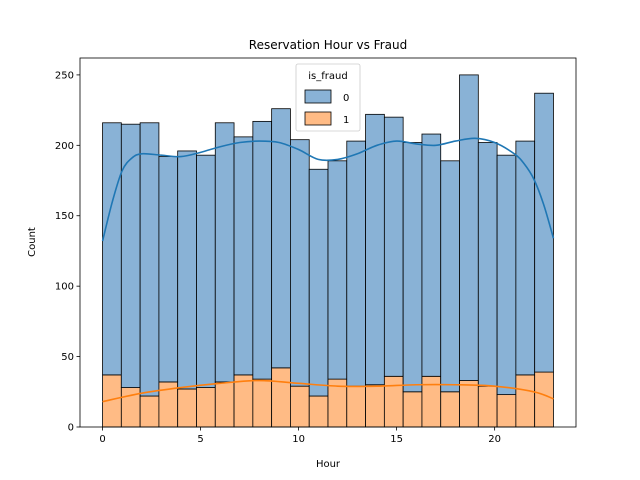 The height and width of the screenshot is (480, 640). Describe the element at coordinates (71, 428) in the screenshot. I see `y-tick-label: 0` at that location.